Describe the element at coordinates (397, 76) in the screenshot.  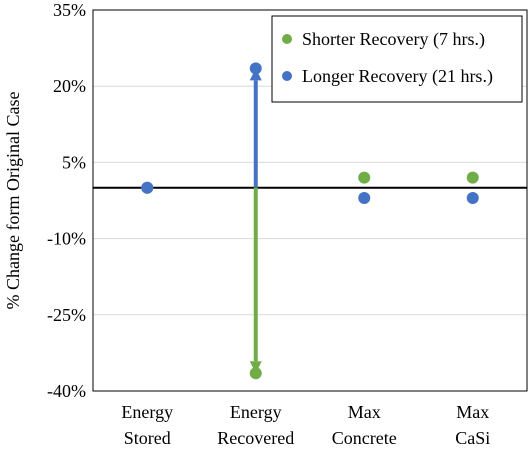
I see `legend-label: Longer Recovery (21 hrs.)` at that location.